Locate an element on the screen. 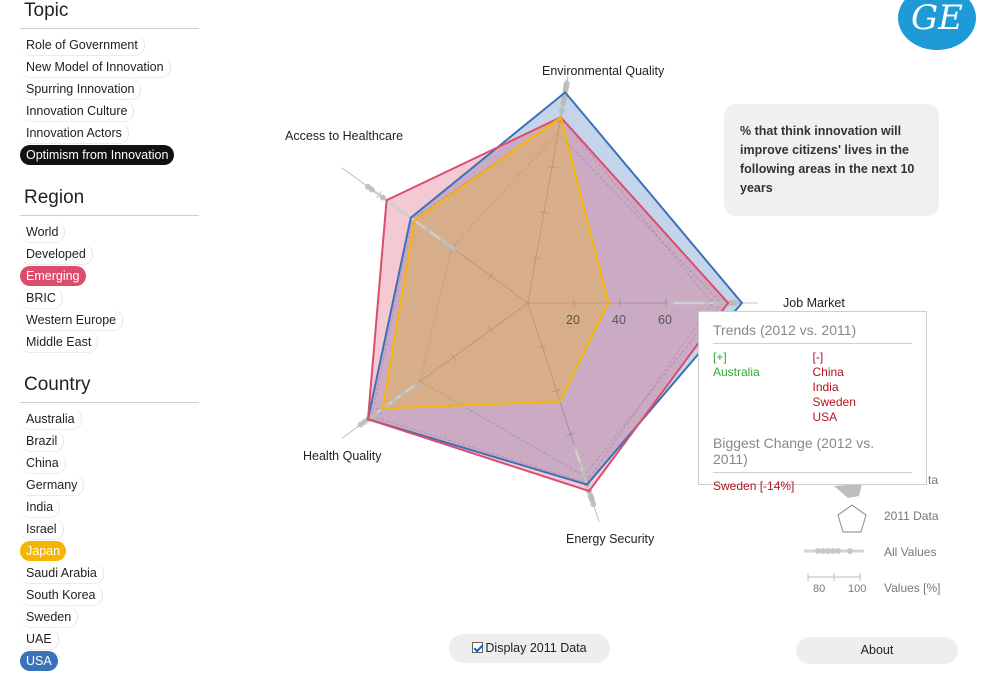 This screenshot has width=998, height=677. country-item-saudi-arabia: Saudi Arabia is located at coordinates (62, 573).